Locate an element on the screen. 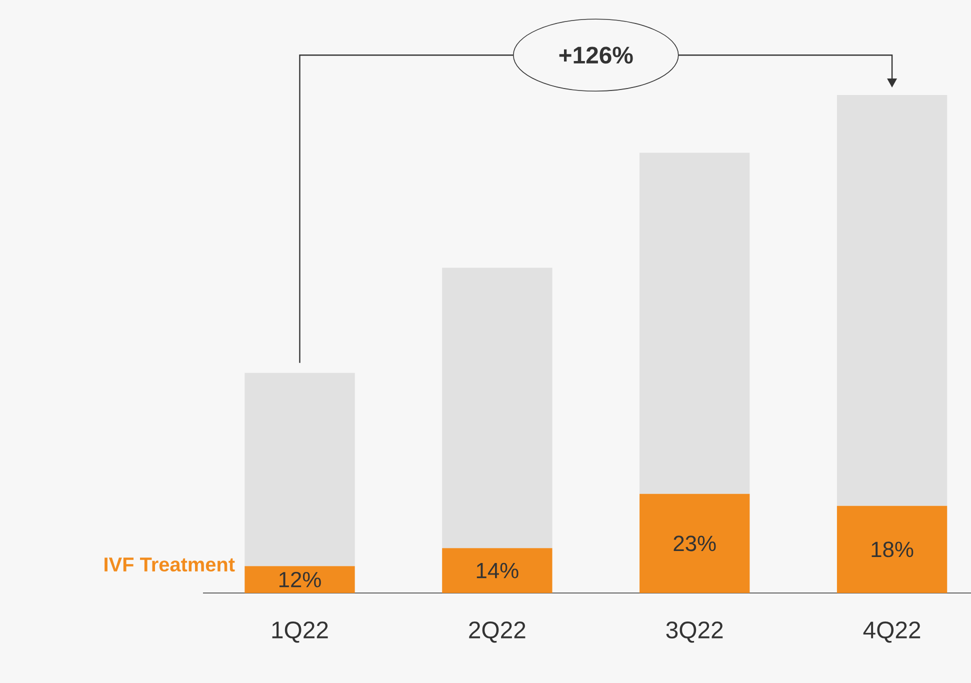 The width and height of the screenshot is (971, 683). annotation: 23% is located at coordinates (695, 544).